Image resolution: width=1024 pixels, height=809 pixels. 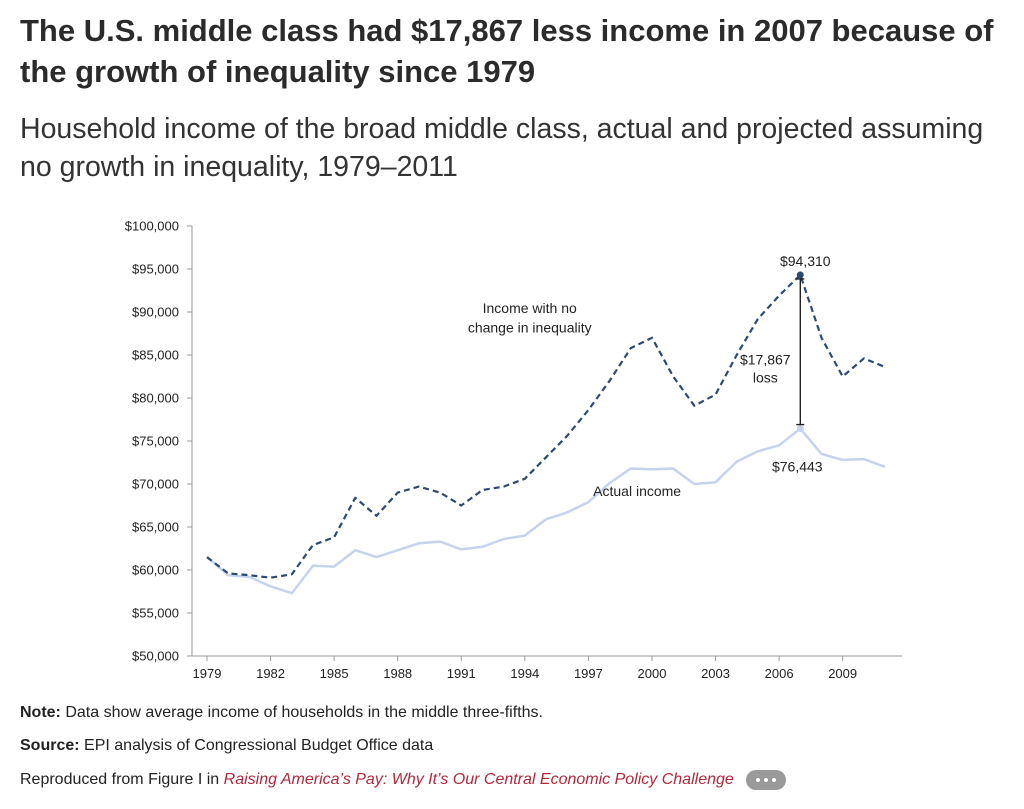 What do you see at coordinates (155, 398) in the screenshot?
I see `y-tick-label: $80,000` at bounding box center [155, 398].